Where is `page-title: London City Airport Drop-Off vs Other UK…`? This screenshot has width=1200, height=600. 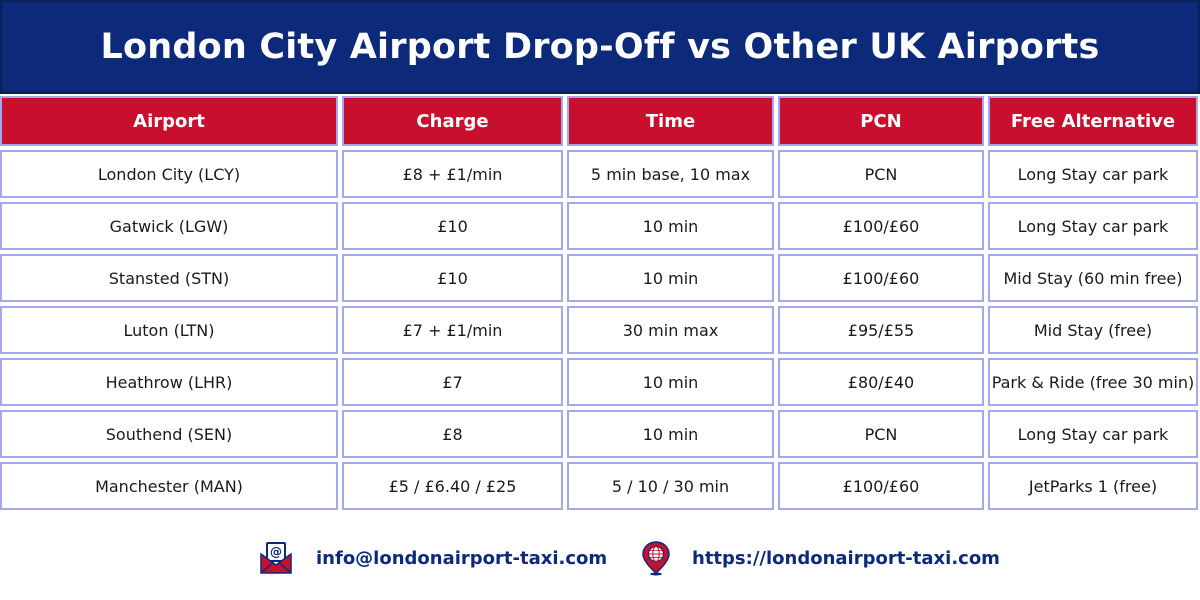 page-title: London City Airport Drop-Off vs Other UK… is located at coordinates (600, 47).